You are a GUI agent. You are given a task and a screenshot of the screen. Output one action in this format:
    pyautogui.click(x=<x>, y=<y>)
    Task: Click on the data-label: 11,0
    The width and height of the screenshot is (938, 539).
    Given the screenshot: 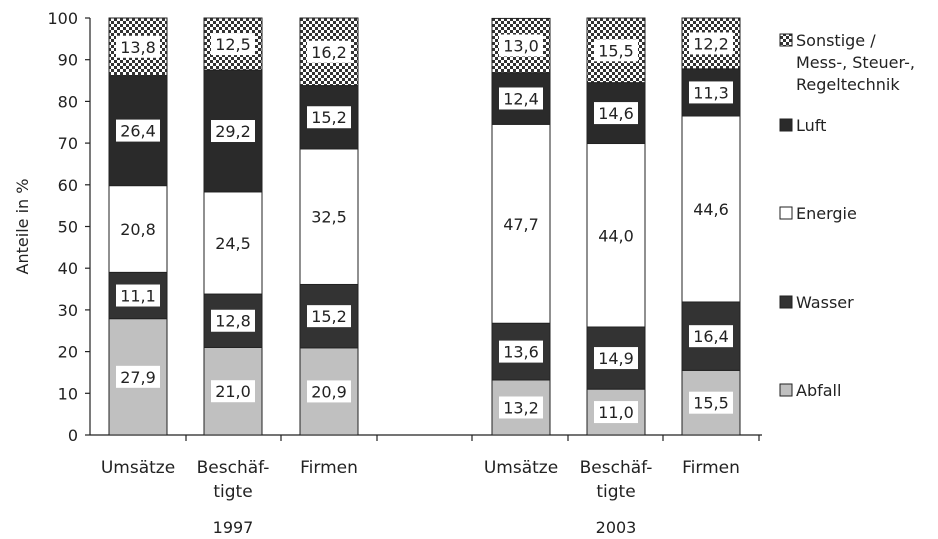 What is the action you would take?
    pyautogui.click(x=616, y=412)
    